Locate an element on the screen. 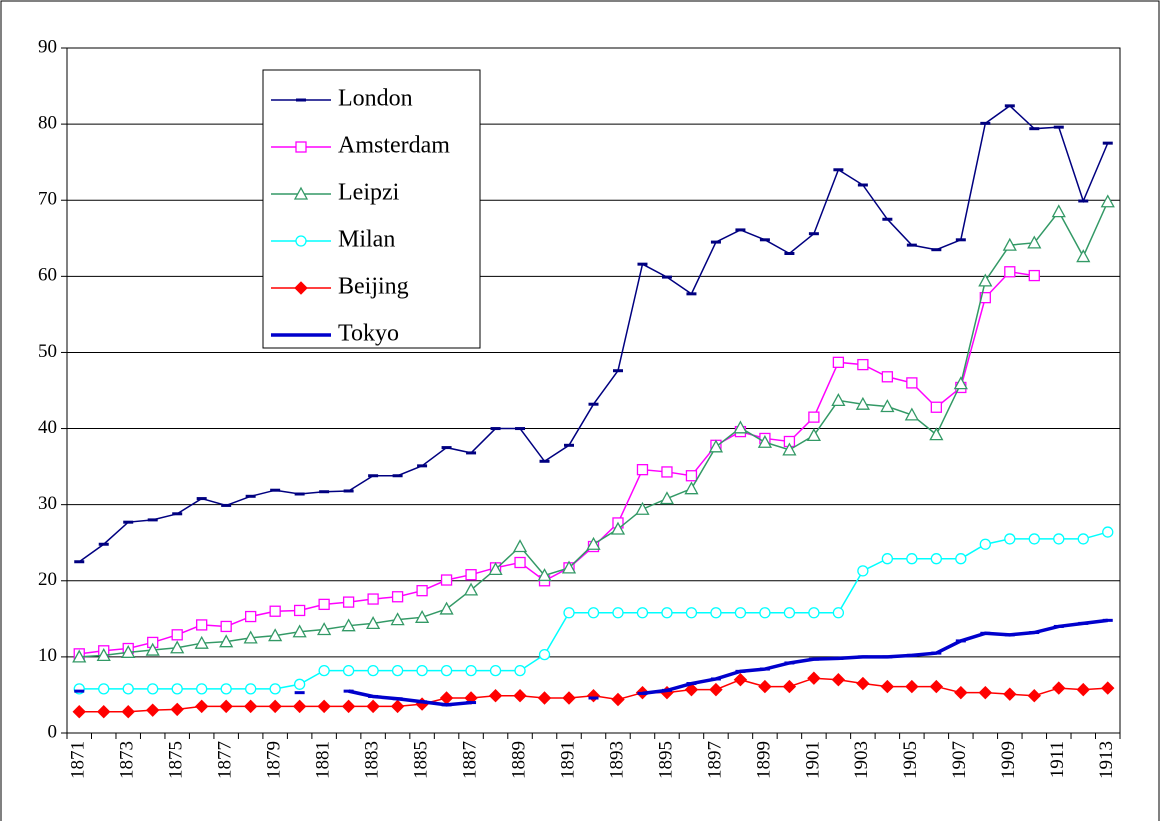 Image resolution: width=1161 pixels, height=821 pixels. y-tick-label: 10 is located at coordinates (47, 655).